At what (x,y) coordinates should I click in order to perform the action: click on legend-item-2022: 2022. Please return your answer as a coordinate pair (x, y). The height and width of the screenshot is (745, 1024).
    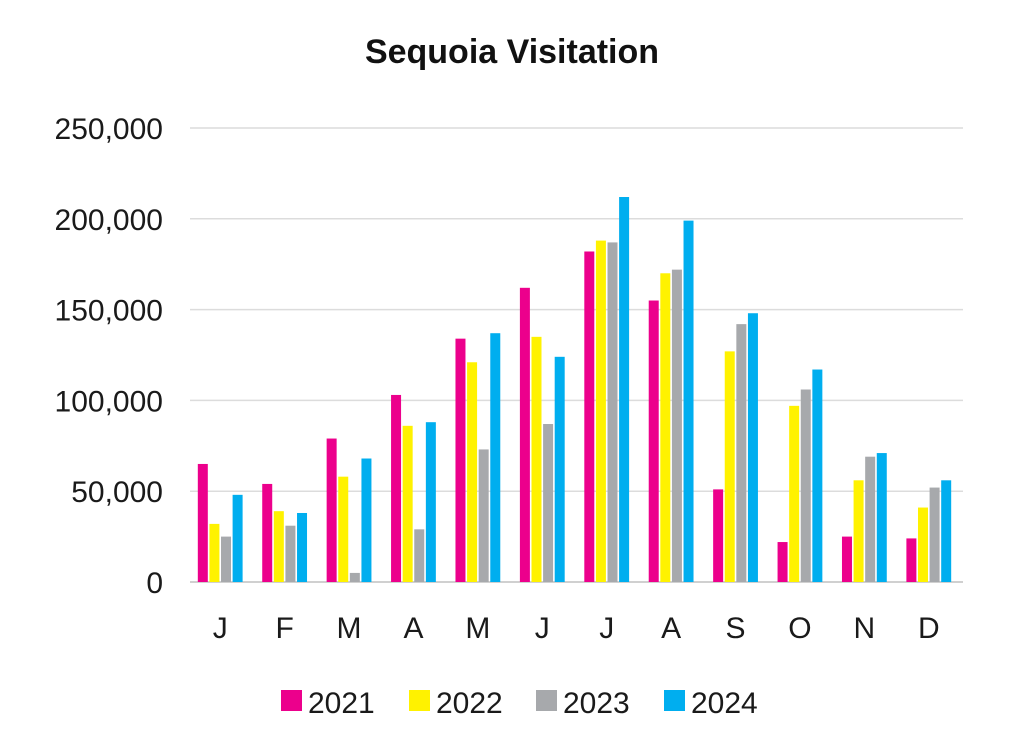
    Looking at the image, I should click on (456, 703).